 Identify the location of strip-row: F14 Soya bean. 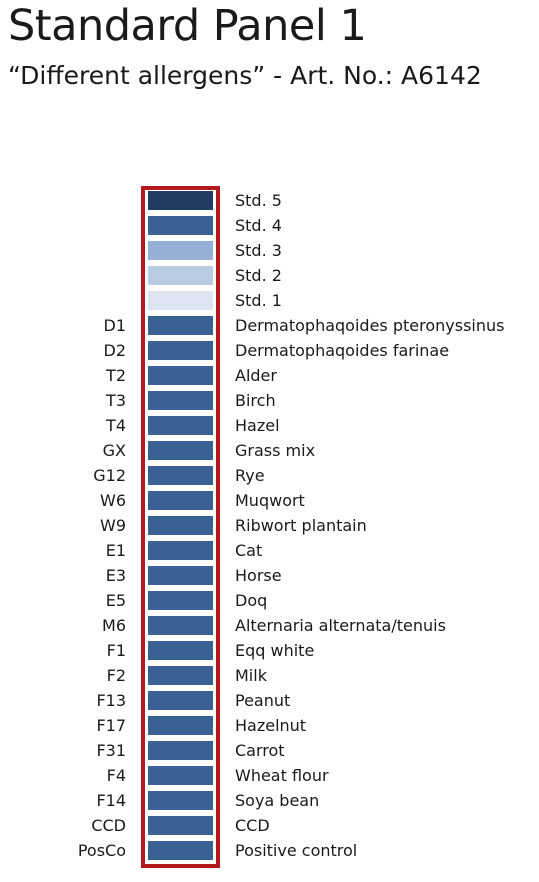
(269, 800).